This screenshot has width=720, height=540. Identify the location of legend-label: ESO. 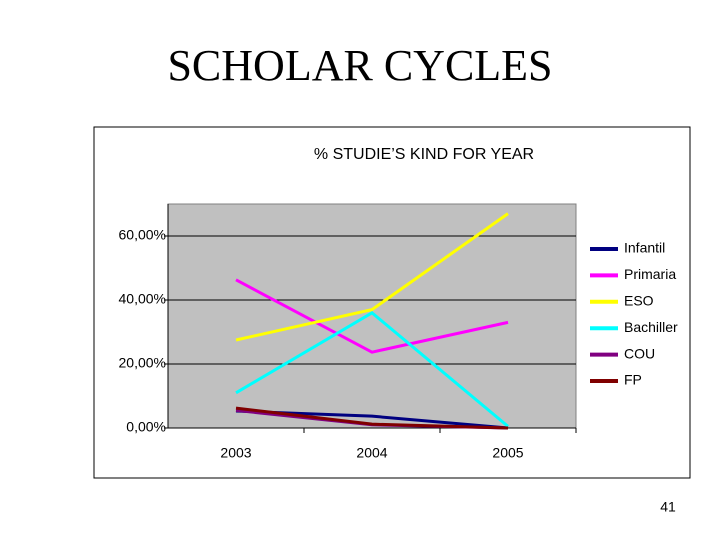
(639, 301).